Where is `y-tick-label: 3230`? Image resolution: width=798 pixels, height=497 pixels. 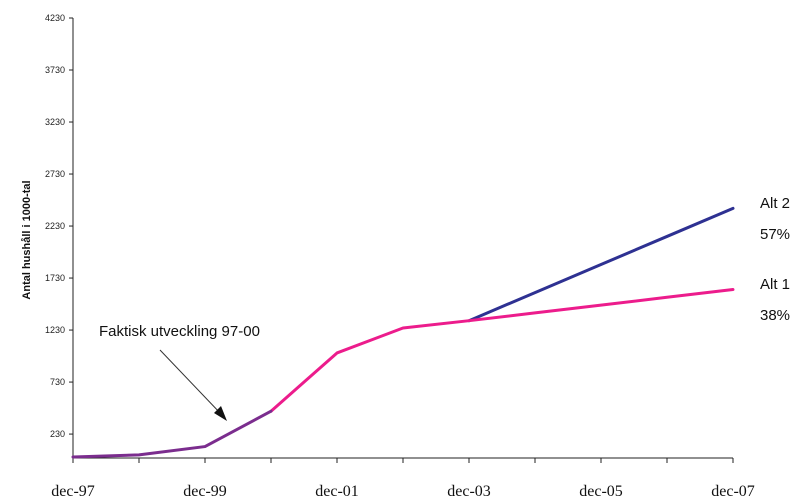 y-tick-label: 3230 is located at coordinates (55, 122).